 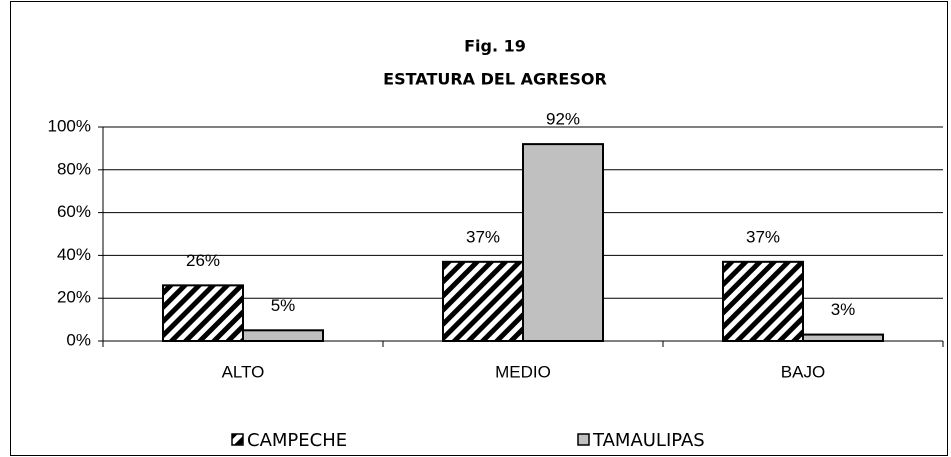 I want to click on x-tick-label: ALTO, so click(x=243, y=371).